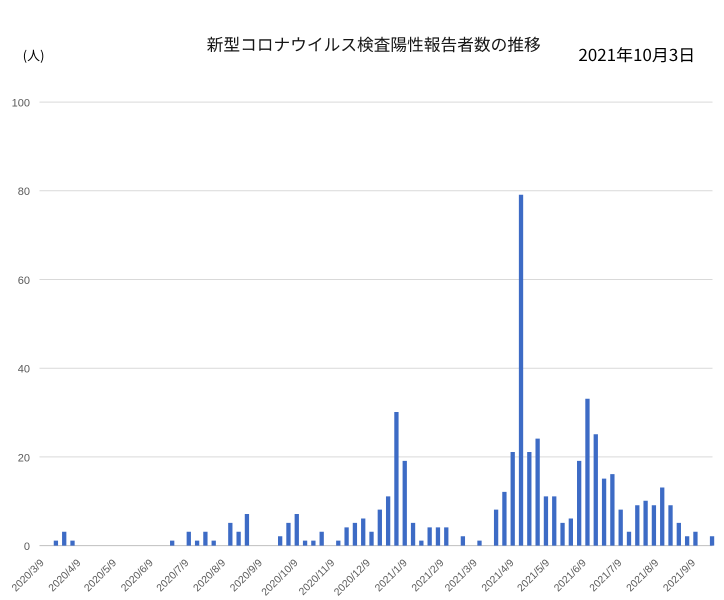 The width and height of the screenshot is (724, 600). What do you see at coordinates (21, 104) in the screenshot?
I see `svg-text: 100` at bounding box center [21, 104].